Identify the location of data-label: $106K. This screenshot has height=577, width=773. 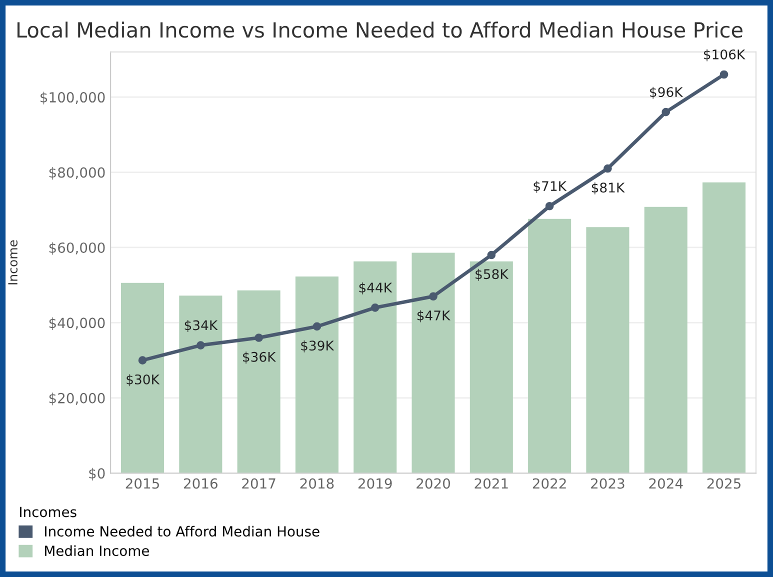
(725, 55).